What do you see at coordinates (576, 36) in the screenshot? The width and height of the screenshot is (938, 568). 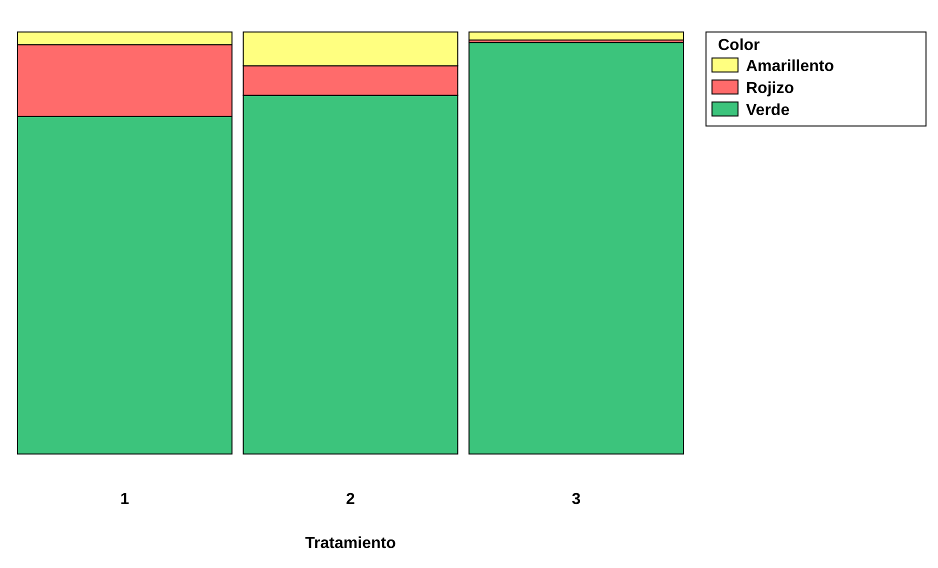 I see `bar` at bounding box center [576, 36].